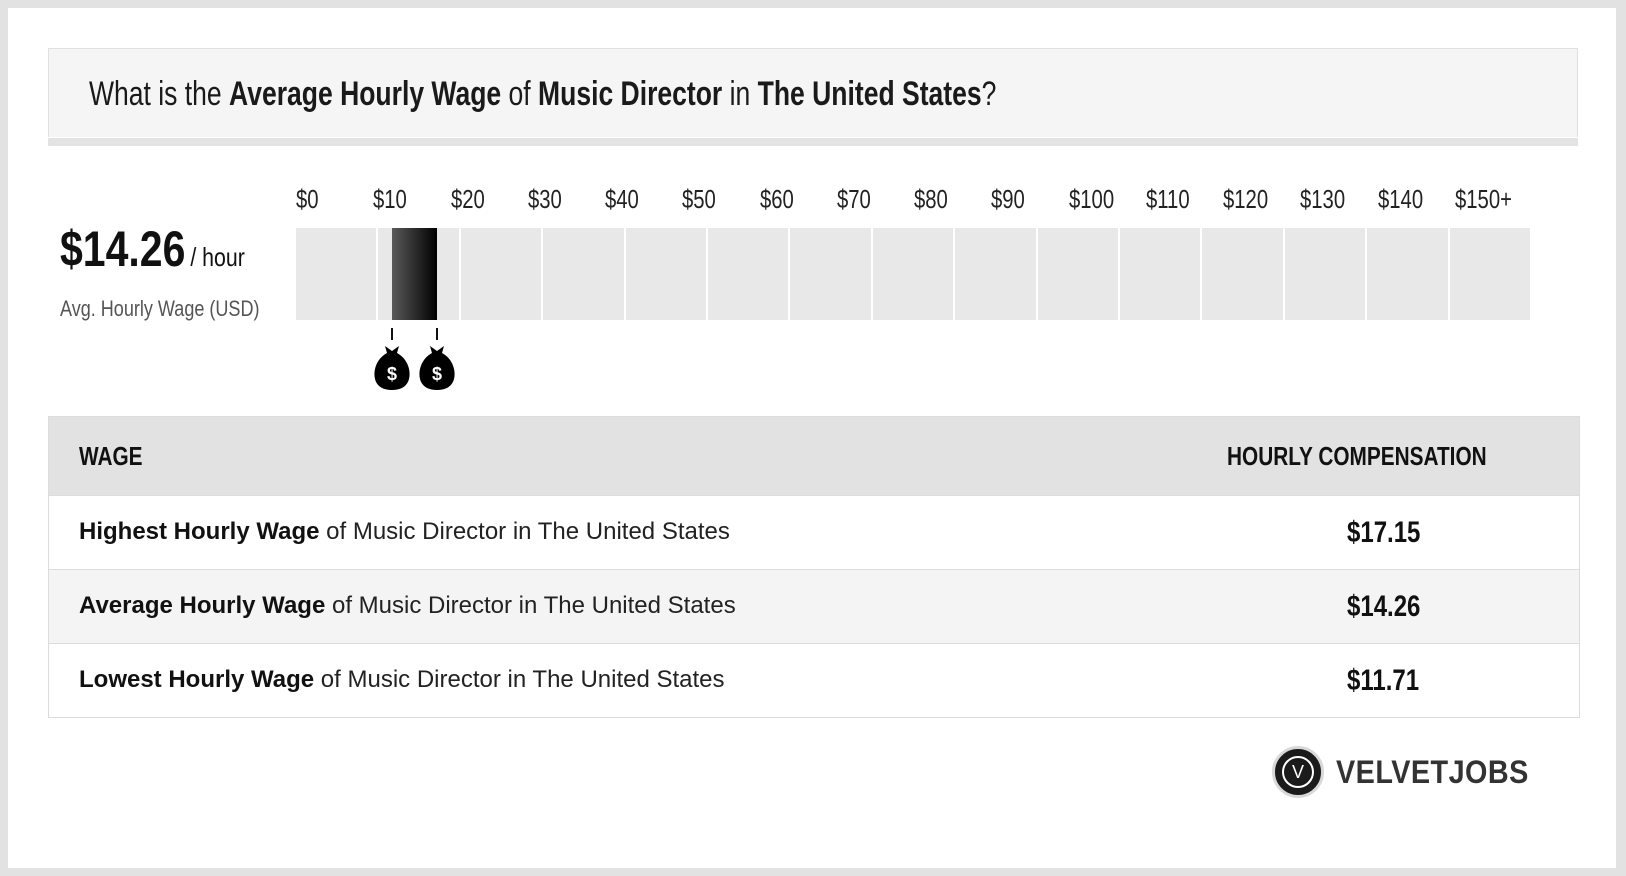  What do you see at coordinates (1008, 199) in the screenshot?
I see `x-tick-label: $90` at bounding box center [1008, 199].